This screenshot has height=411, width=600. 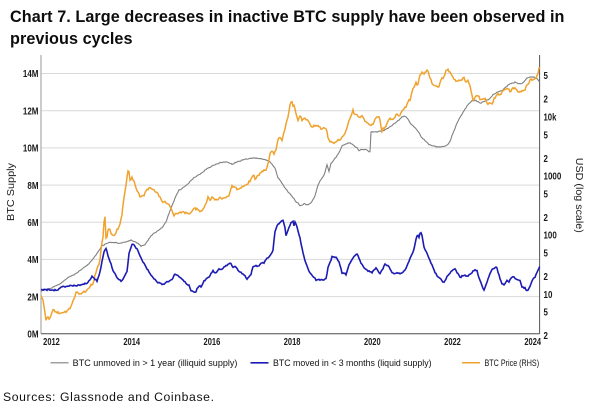 What do you see at coordinates (551, 236) in the screenshot?
I see `svg-text: 100` at bounding box center [551, 236].